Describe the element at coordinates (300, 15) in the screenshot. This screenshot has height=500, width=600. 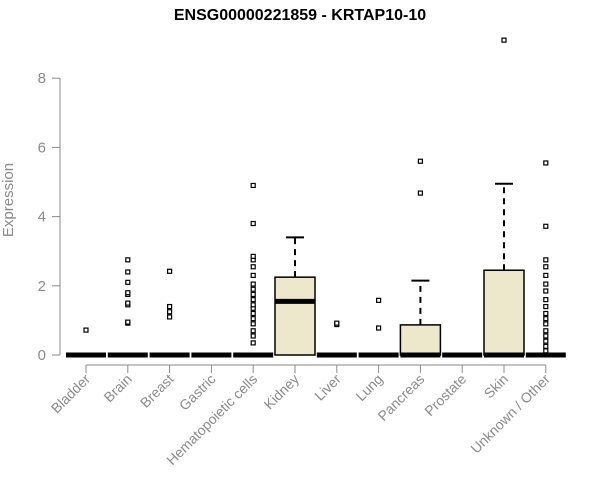
I see `chart-title: ENSG00000221859 - KRTAP10-10` at that location.